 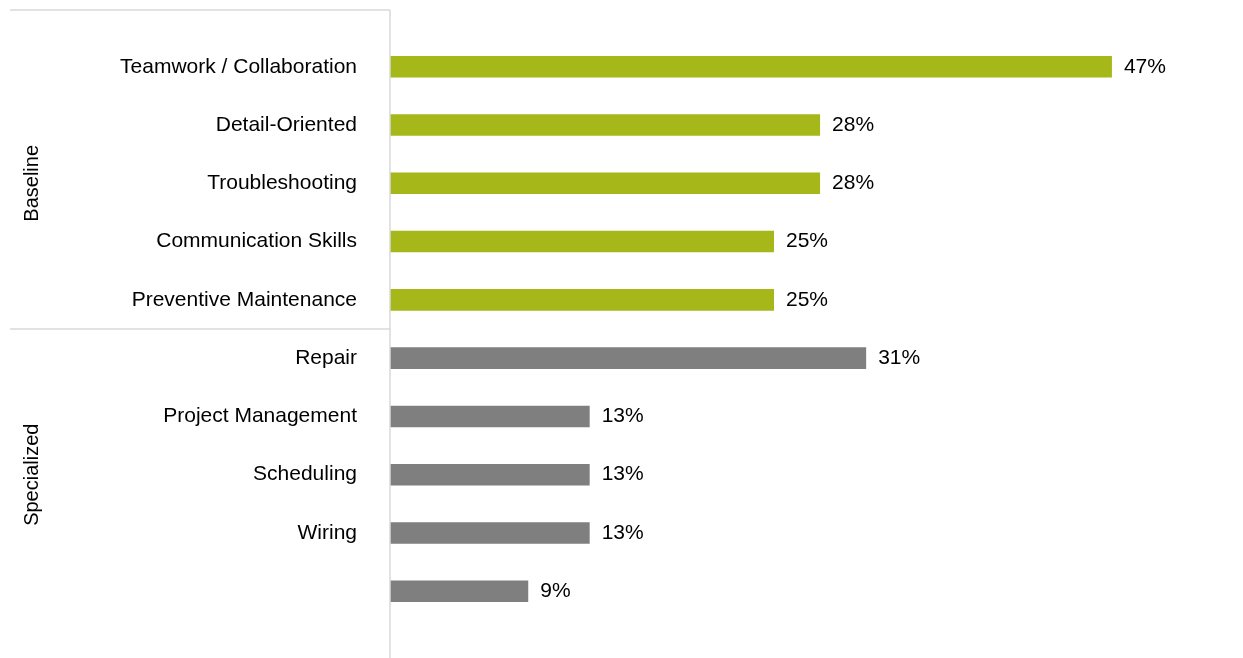 I want to click on y-tick-label: Wiring, so click(x=327, y=531).